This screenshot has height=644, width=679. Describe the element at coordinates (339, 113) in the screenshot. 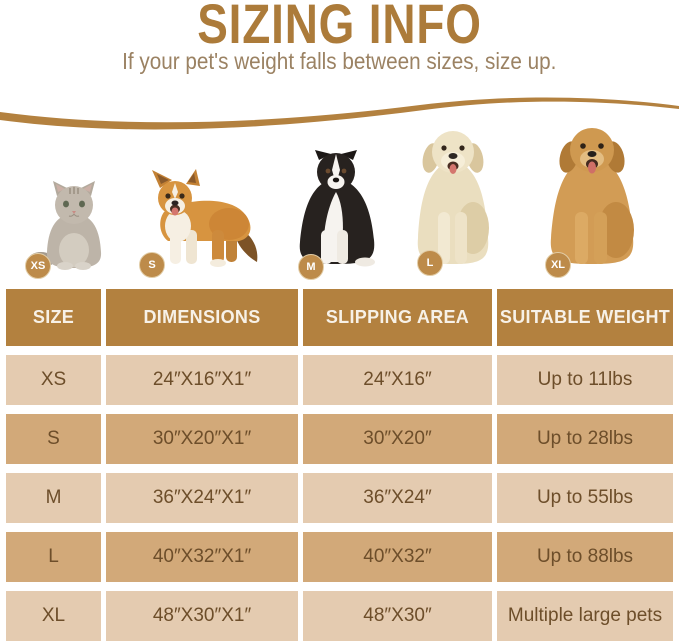

I see `swoosh-divider` at that location.